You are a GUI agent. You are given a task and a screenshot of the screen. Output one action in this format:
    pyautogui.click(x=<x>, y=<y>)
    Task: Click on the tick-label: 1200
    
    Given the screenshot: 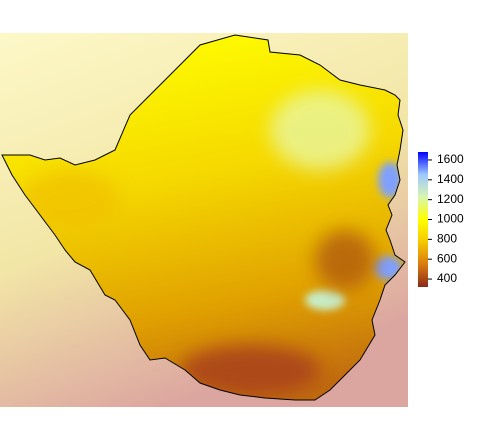 What is the action you would take?
    pyautogui.click(x=450, y=199)
    